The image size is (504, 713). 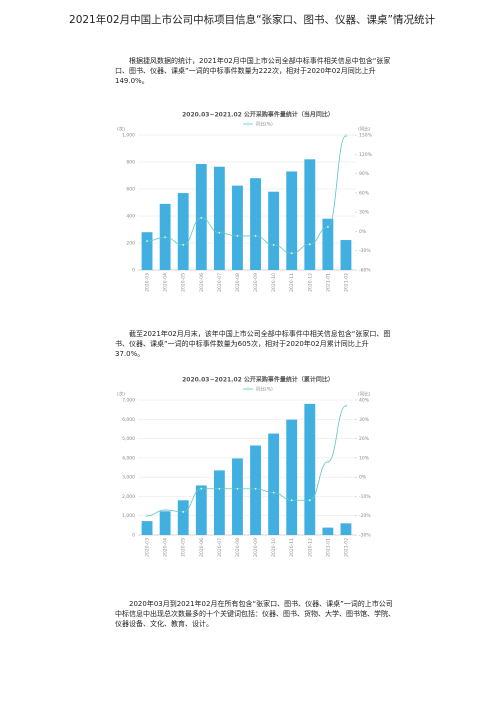 What do you see at coordinates (364, 193) in the screenshot?
I see `y2-tick-label: 60%` at bounding box center [364, 193].